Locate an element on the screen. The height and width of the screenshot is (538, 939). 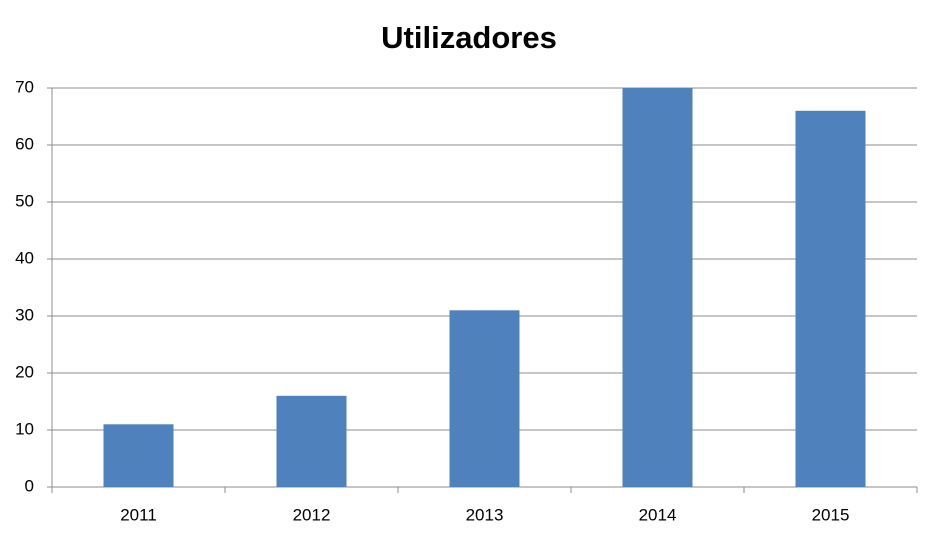
x-tick-label: 2011 is located at coordinates (138, 514).